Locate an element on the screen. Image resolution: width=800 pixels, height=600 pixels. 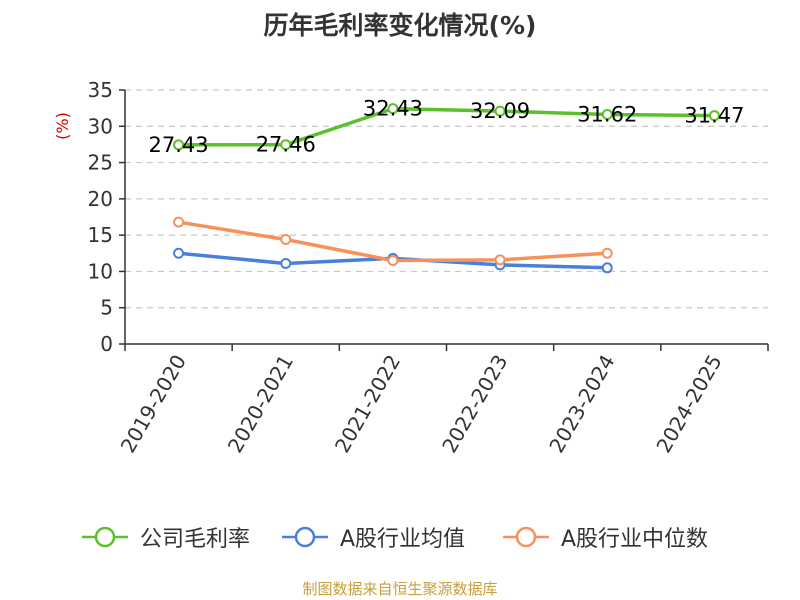
x-tick-label-2019-2020: 2019-2020 is located at coordinates (153, 404).